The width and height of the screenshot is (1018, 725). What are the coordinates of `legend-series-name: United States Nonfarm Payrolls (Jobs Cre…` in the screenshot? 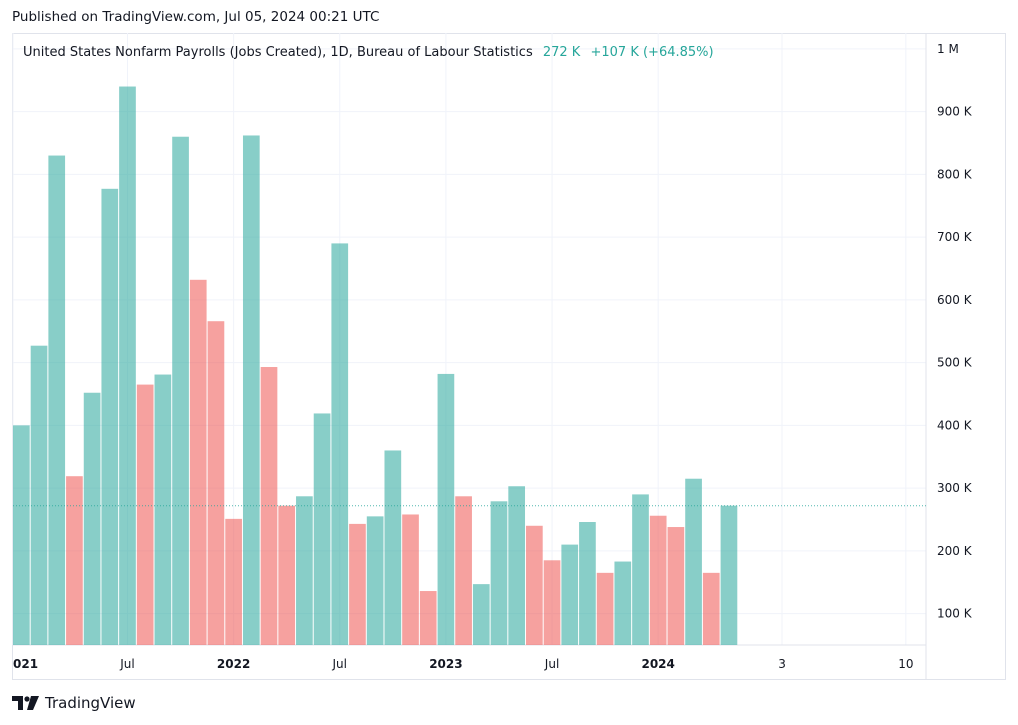 It's located at (278, 52).